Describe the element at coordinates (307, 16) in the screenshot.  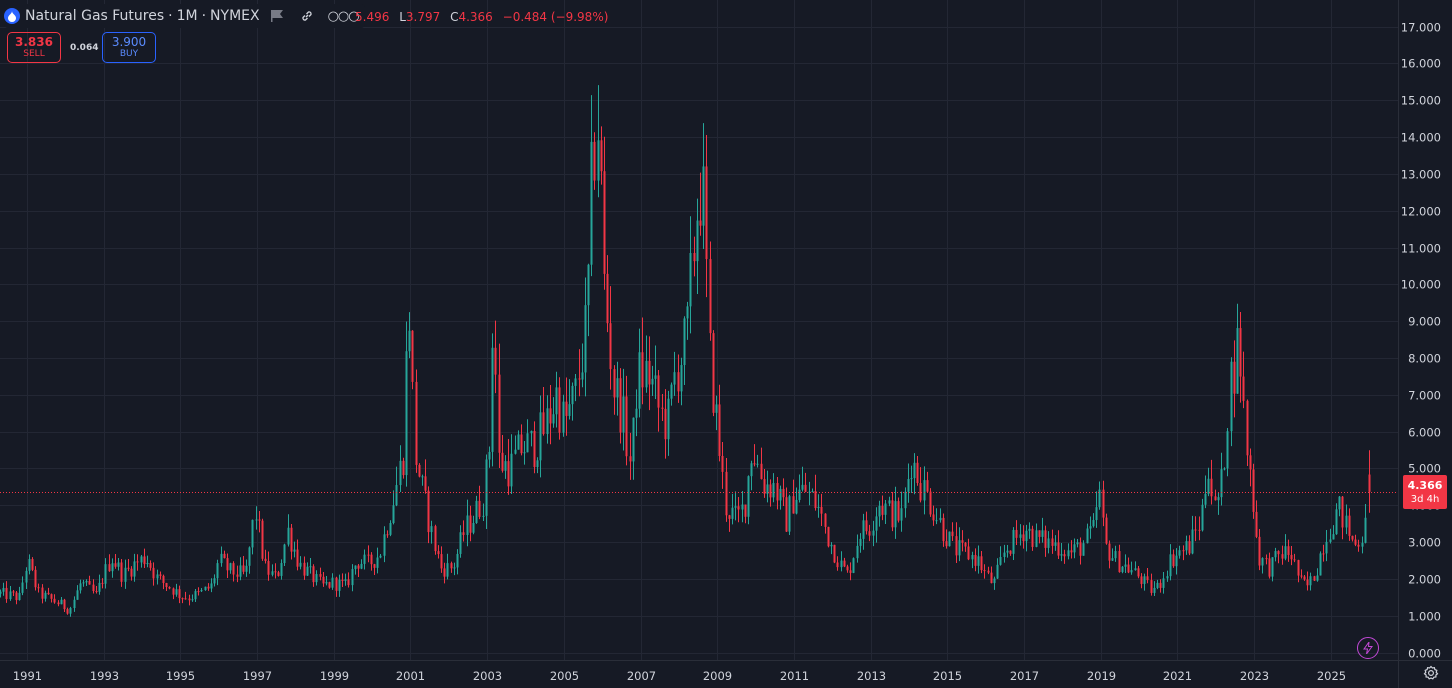
I see `link-icon` at that location.